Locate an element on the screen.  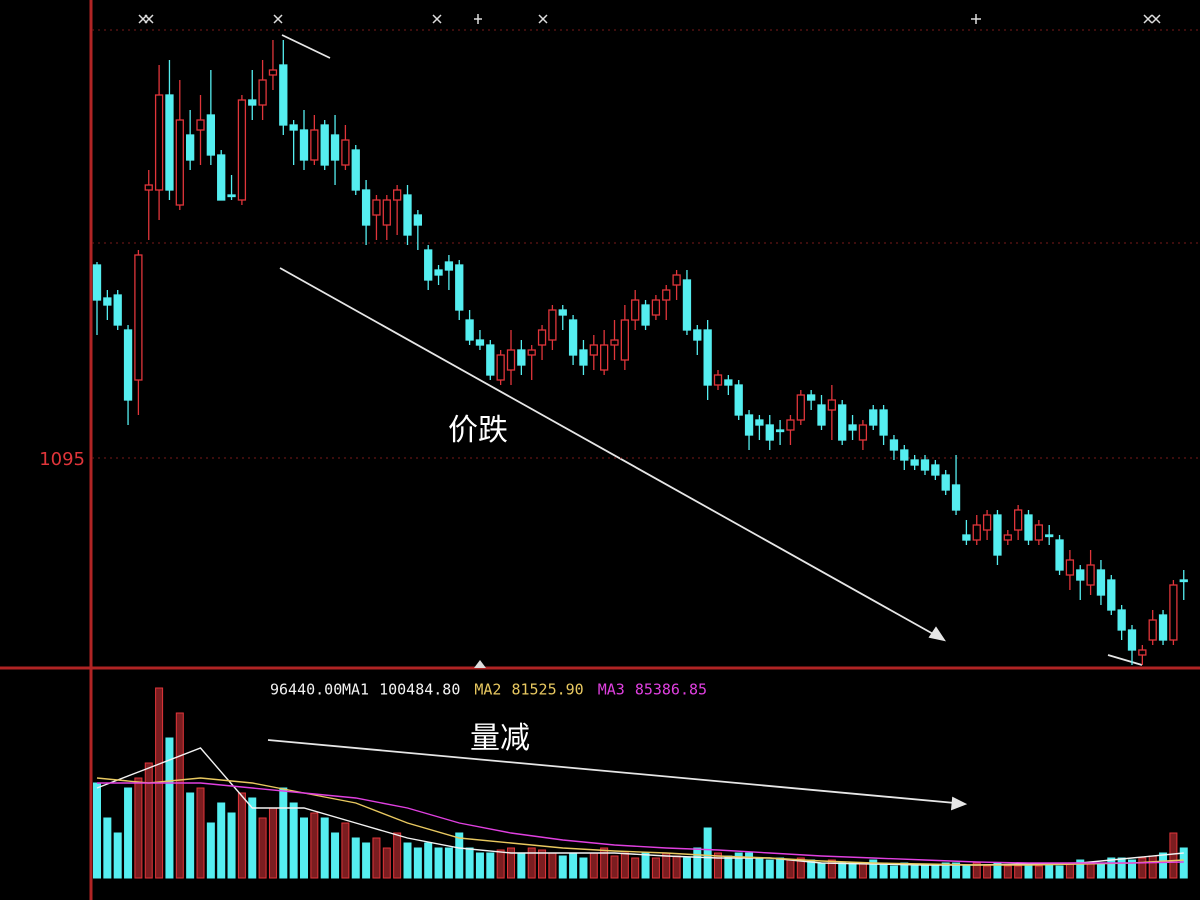
legend-label: MA1 is located at coordinates (355, 690).